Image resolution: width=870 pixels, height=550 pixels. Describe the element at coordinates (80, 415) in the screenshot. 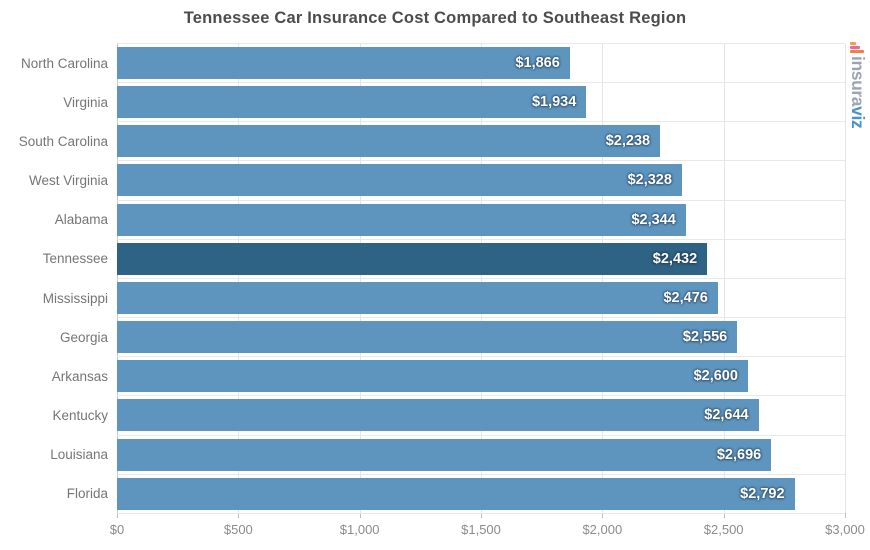

I see `category-label-kentucky: Kentucky` at that location.